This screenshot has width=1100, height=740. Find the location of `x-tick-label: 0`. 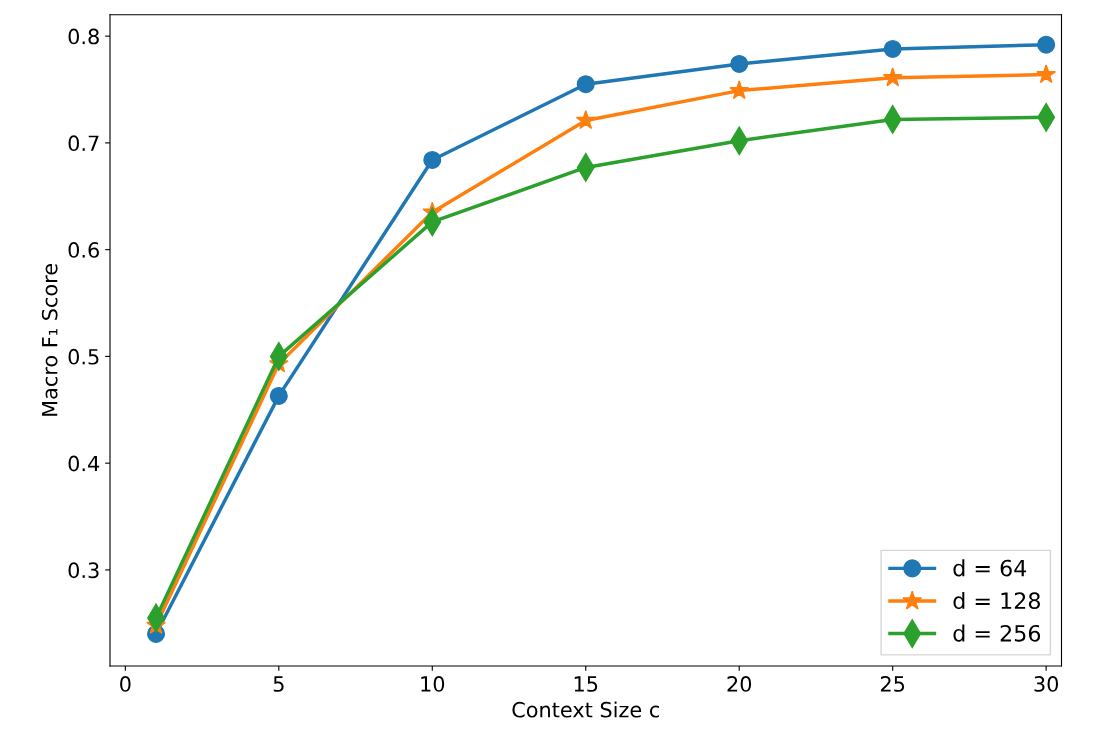

x-tick-label: 0 is located at coordinates (125, 684).